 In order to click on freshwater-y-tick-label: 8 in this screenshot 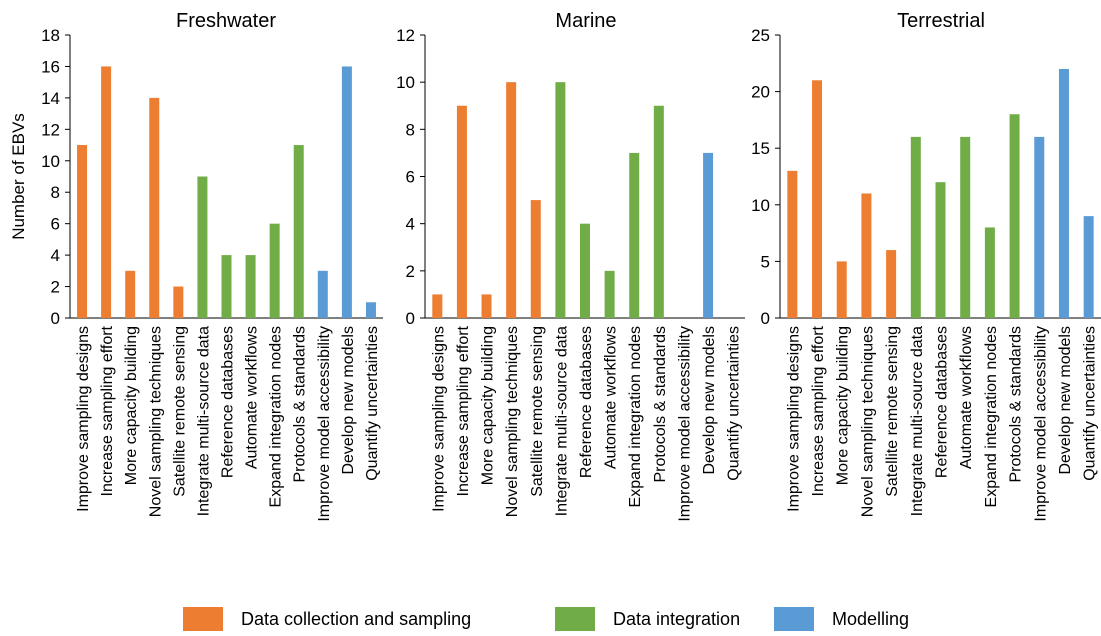, I will do `click(55, 192)`.